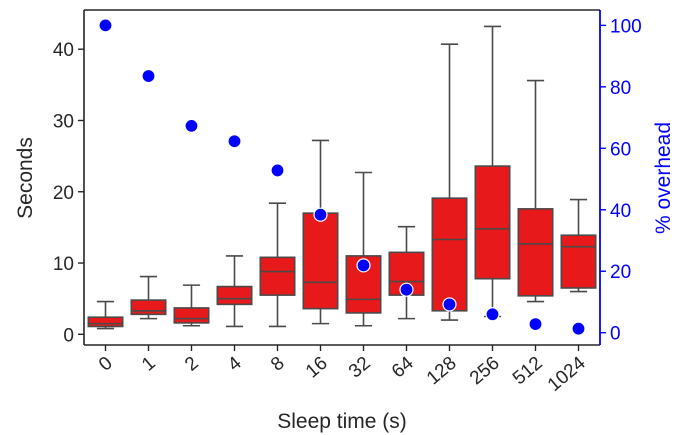  Describe the element at coordinates (626, 26) in the screenshot. I see `y-right-tick-label: 100` at that location.